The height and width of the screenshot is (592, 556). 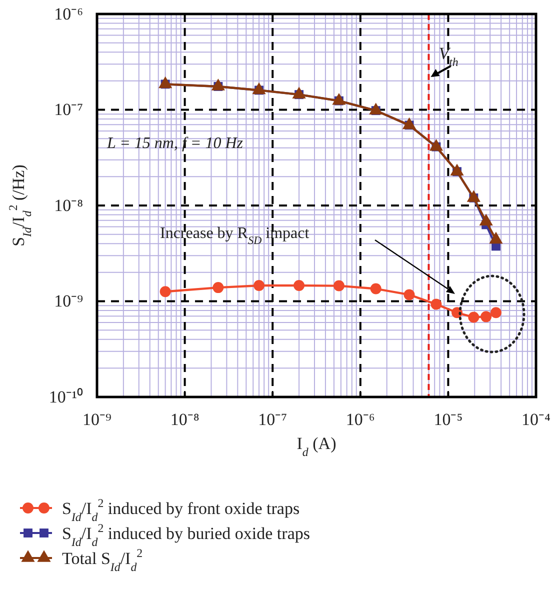 I want to click on y-tick-label: 10⁻⁷, so click(x=69, y=110).